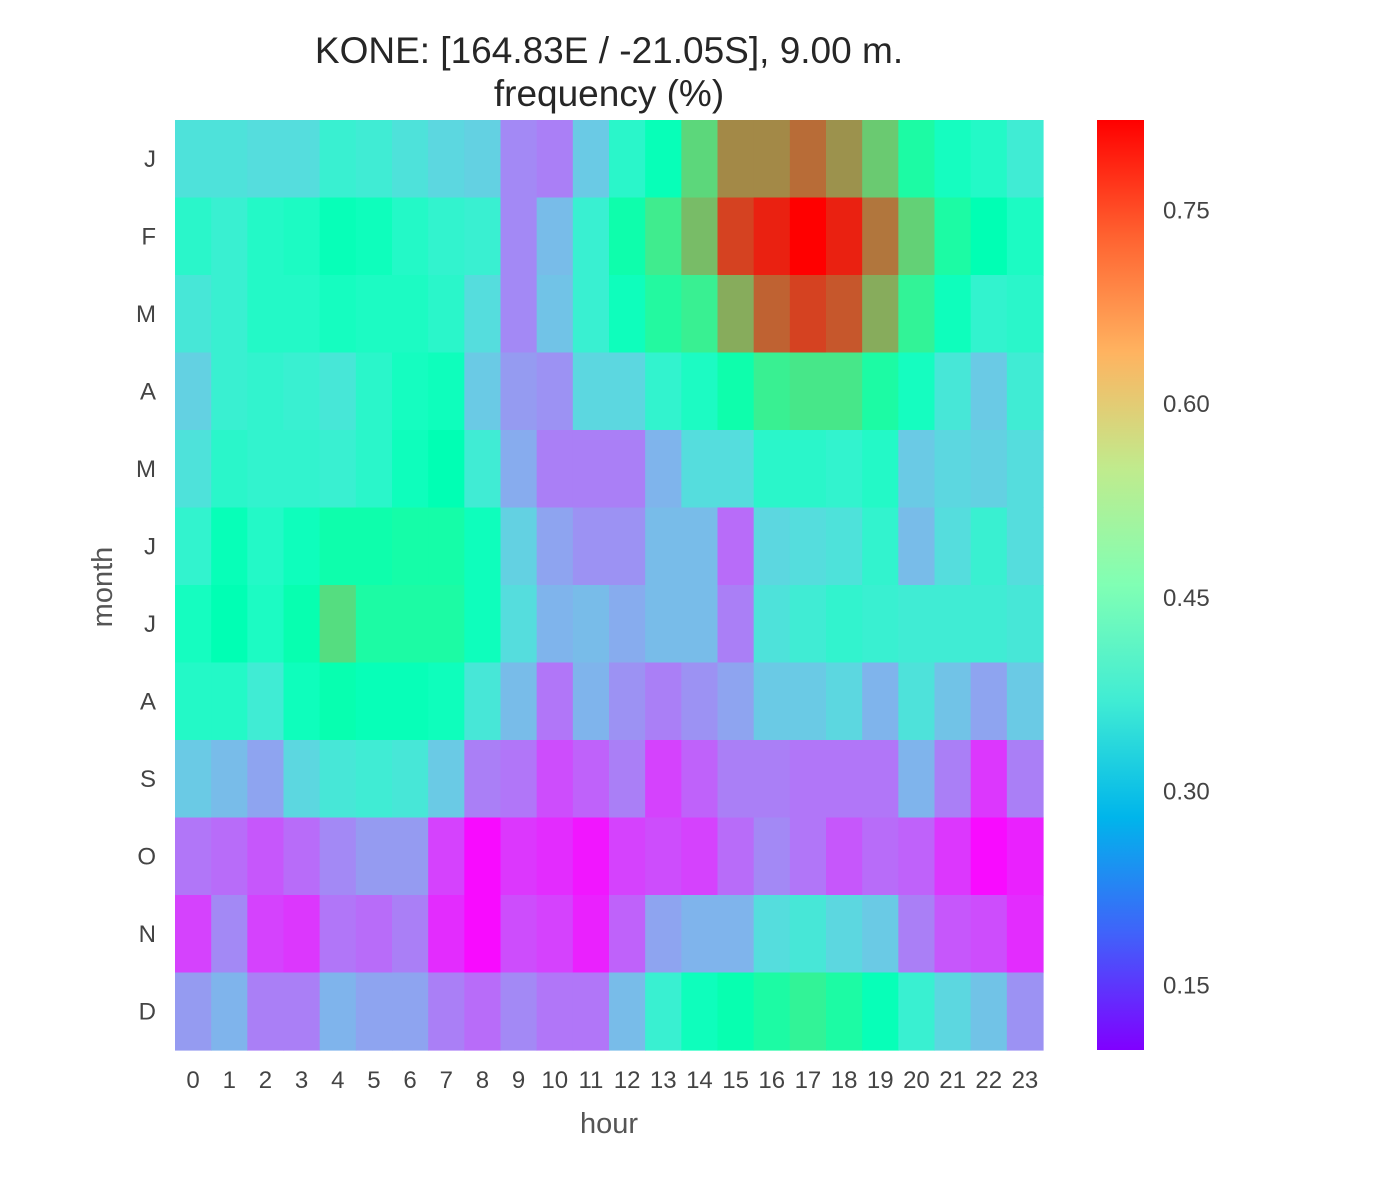  What do you see at coordinates (148, 779) in the screenshot?
I see `y-tick-label: S` at bounding box center [148, 779].